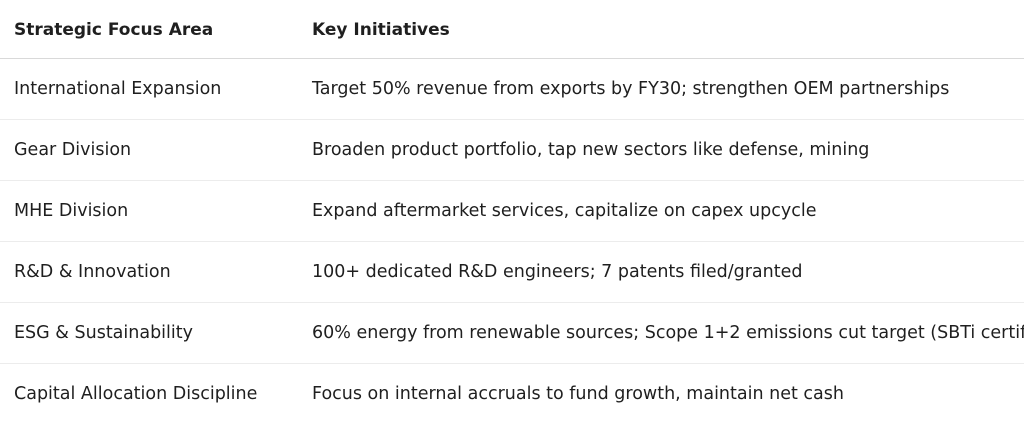  What do you see at coordinates (149, 29) in the screenshot?
I see `column-header-focus-area: Strategic Focus Area` at bounding box center [149, 29].